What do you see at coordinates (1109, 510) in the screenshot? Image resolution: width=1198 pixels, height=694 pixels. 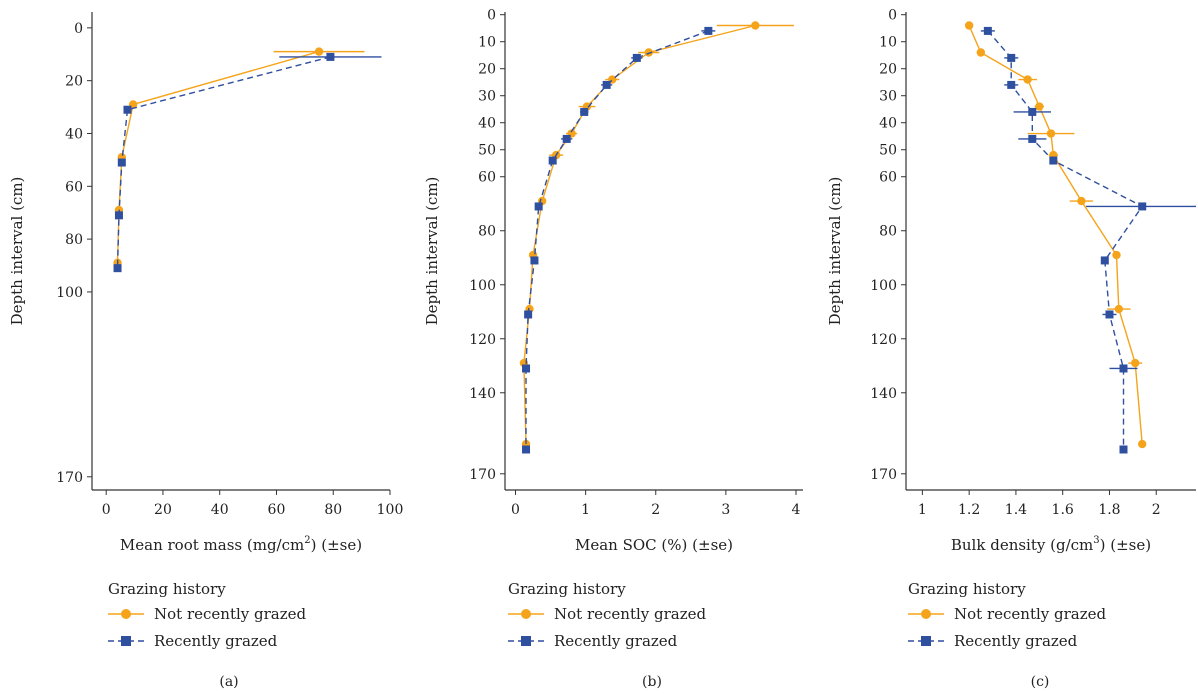 I see `x-tick-label: 1.8` at bounding box center [1109, 510].